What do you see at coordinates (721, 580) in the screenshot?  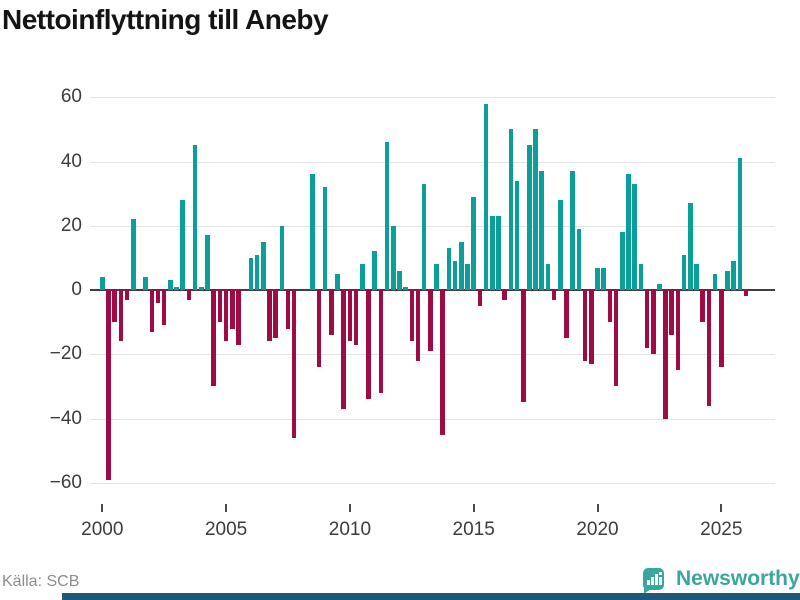 I see `newsworthy-logo: Newsworthy` at bounding box center [721, 580].